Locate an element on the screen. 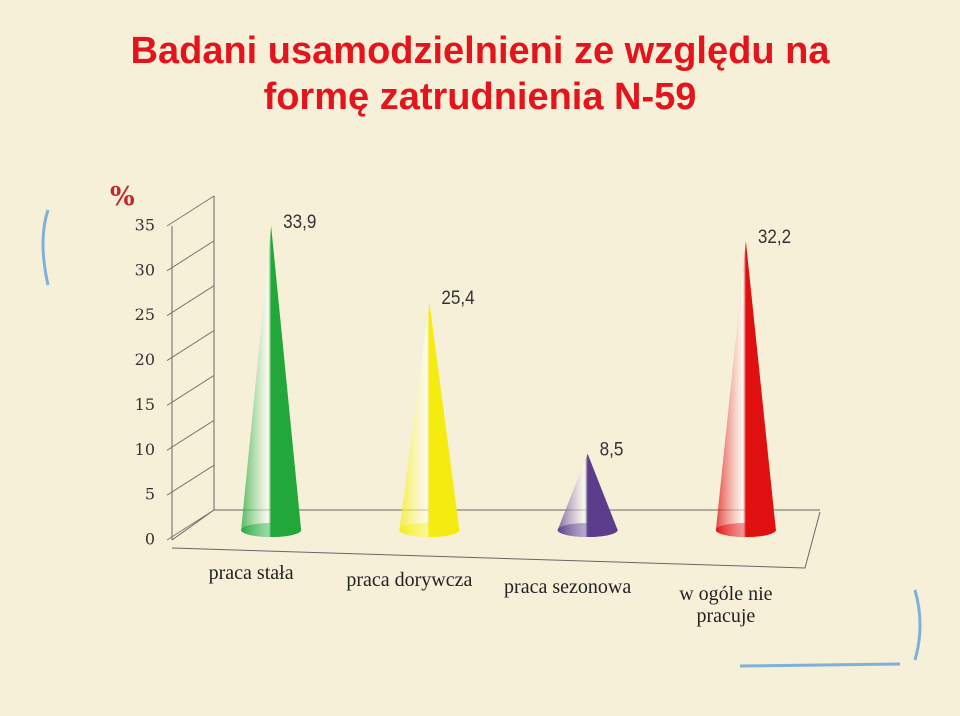 The height and width of the screenshot is (716, 960). y-tick-label: 0 is located at coordinates (150, 539).